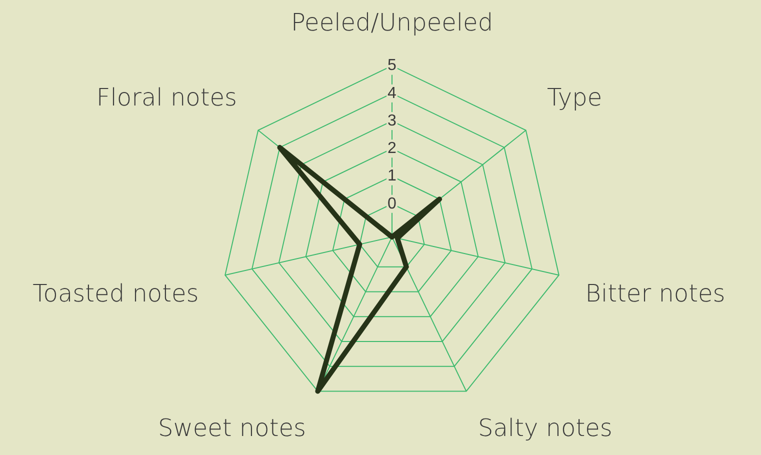 This screenshot has height=455, width=761. What do you see at coordinates (392, 65) in the screenshot?
I see `y-tick-label: 5` at bounding box center [392, 65].